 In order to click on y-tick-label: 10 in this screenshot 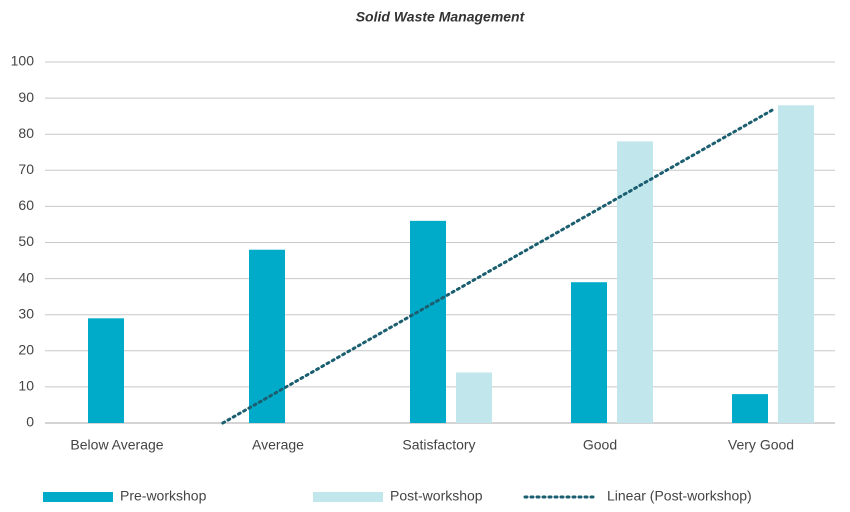, I will do `click(26, 386)`.